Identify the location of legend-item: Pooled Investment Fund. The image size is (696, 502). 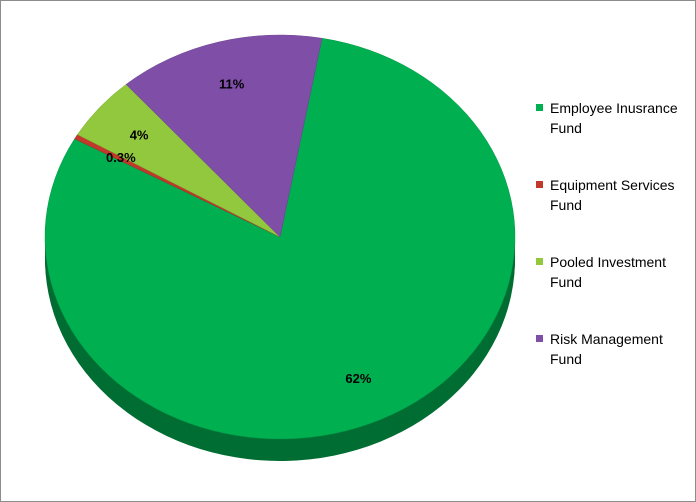
(612, 290).